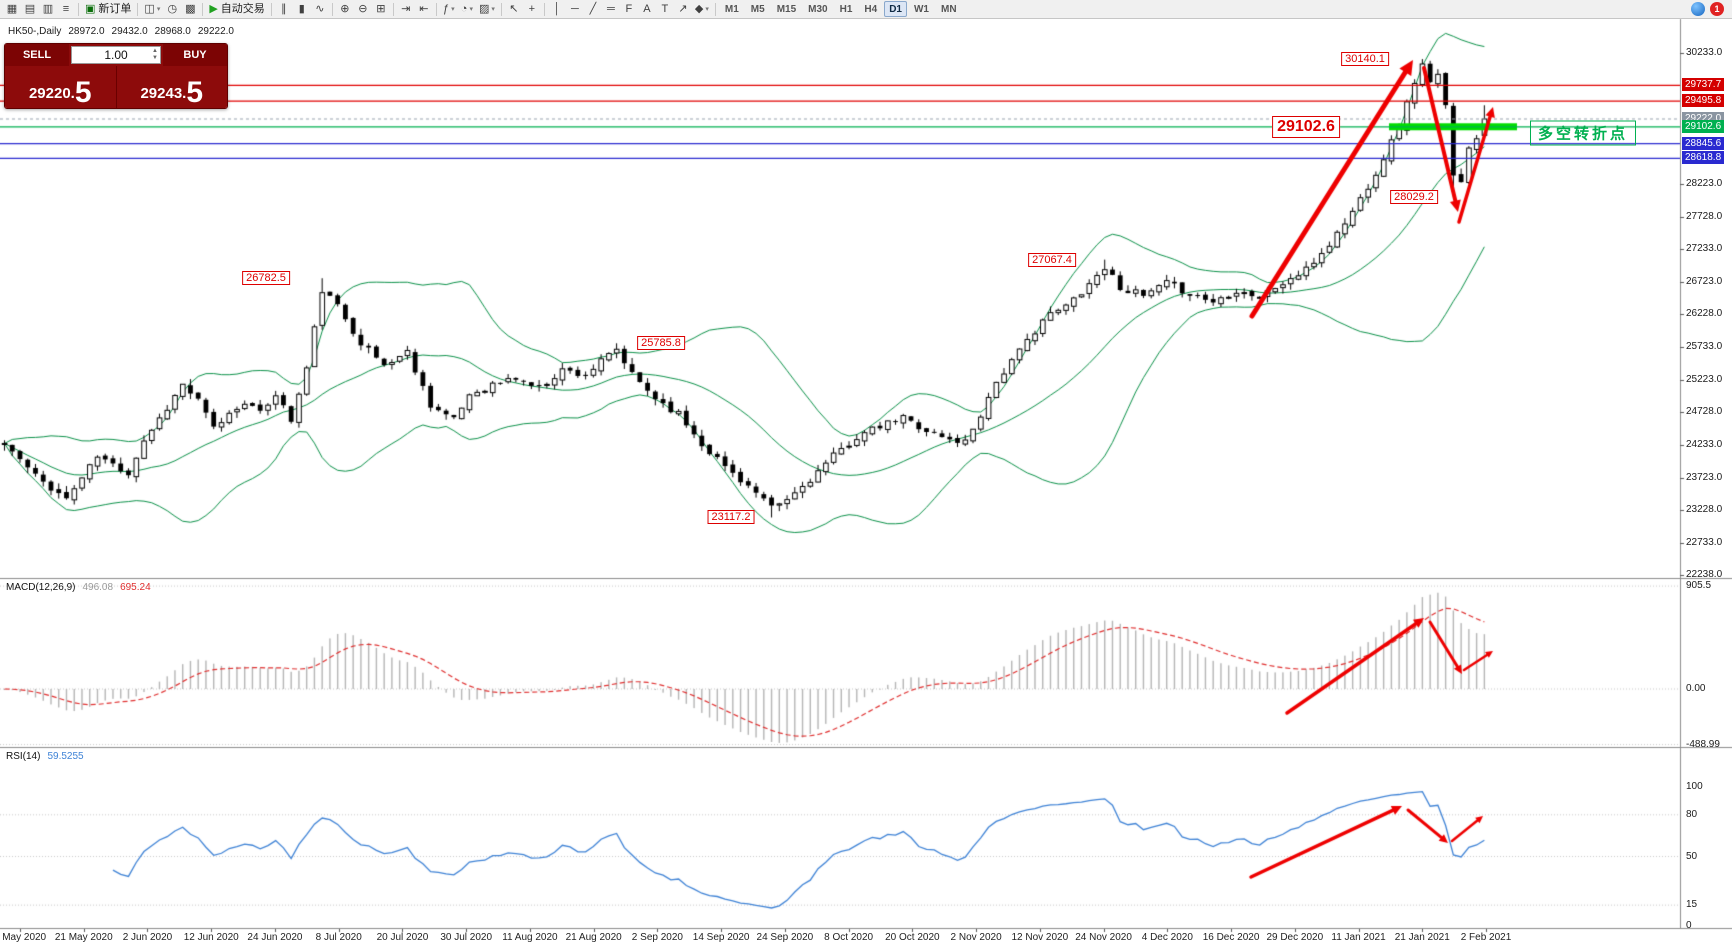  I want to click on horizontal-line-icon: ─, so click(575, 9).